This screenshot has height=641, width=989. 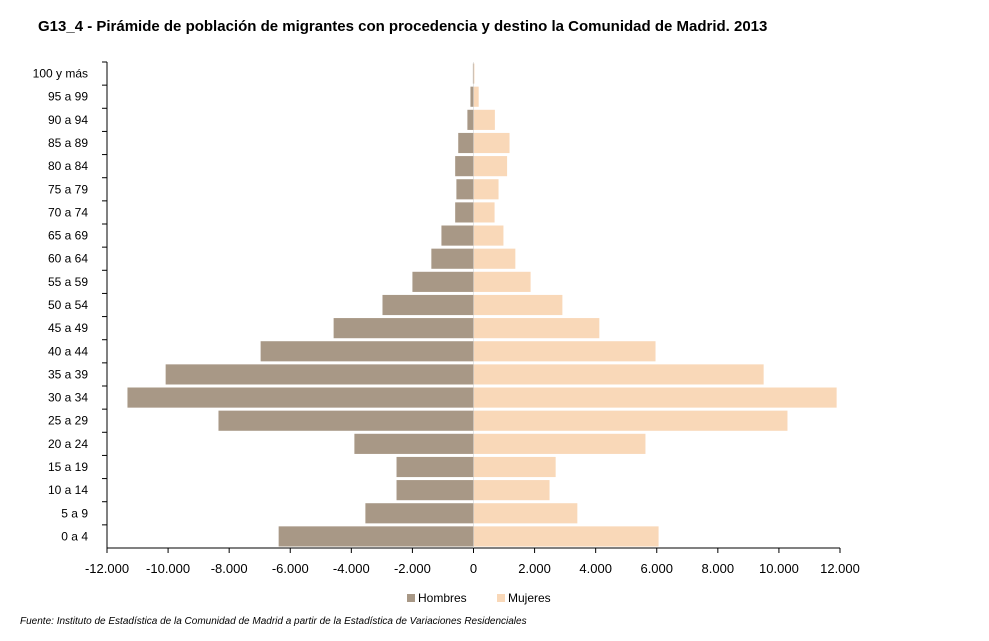 What do you see at coordinates (68, 421) in the screenshot?
I see `y-tick-label: 25 a 29` at bounding box center [68, 421].